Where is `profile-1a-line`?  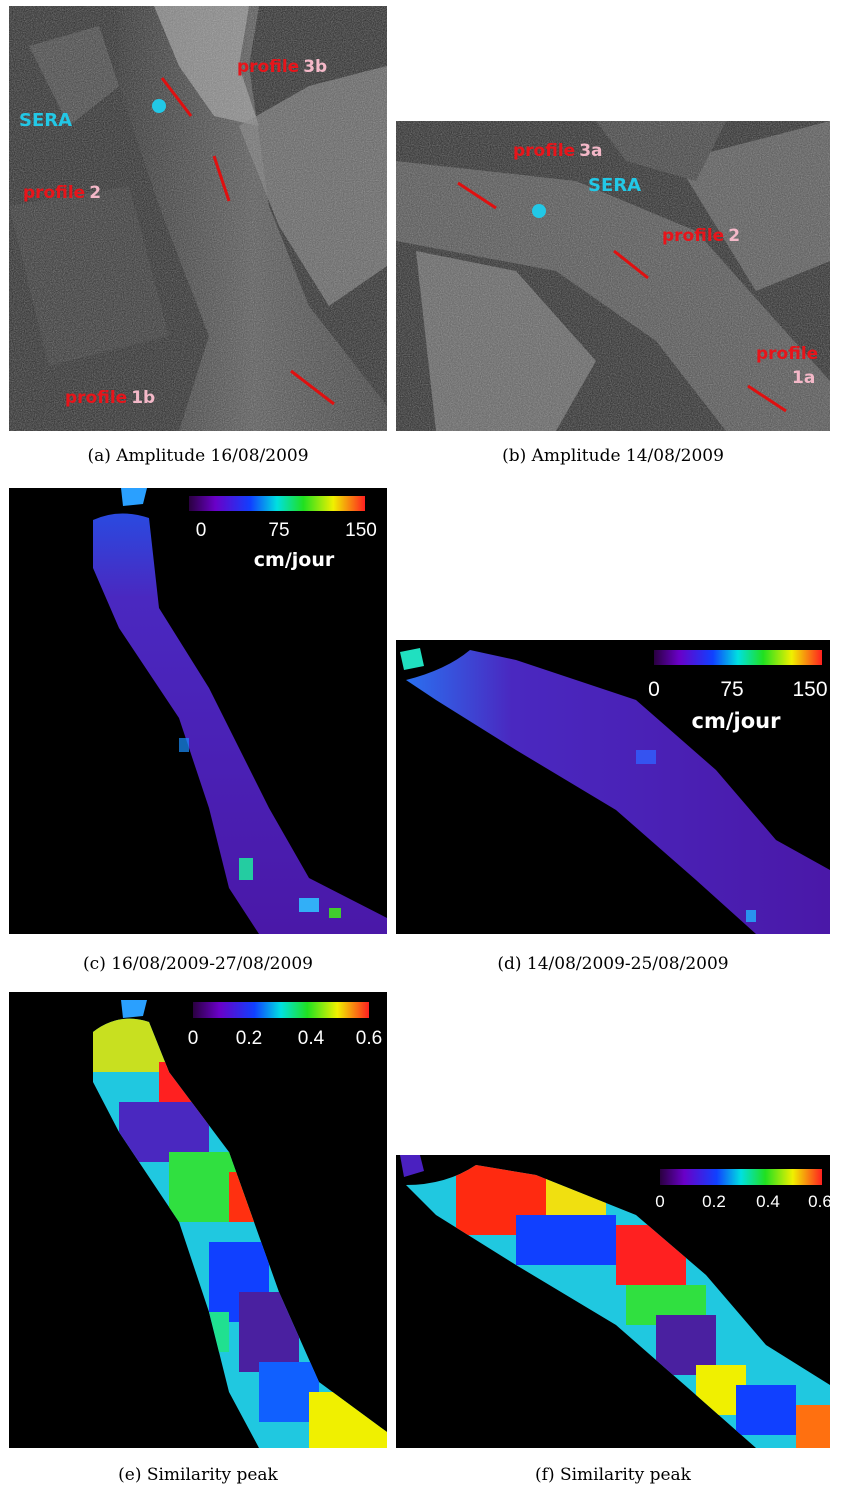 profile-1a-line is located at coordinates (767, 398).